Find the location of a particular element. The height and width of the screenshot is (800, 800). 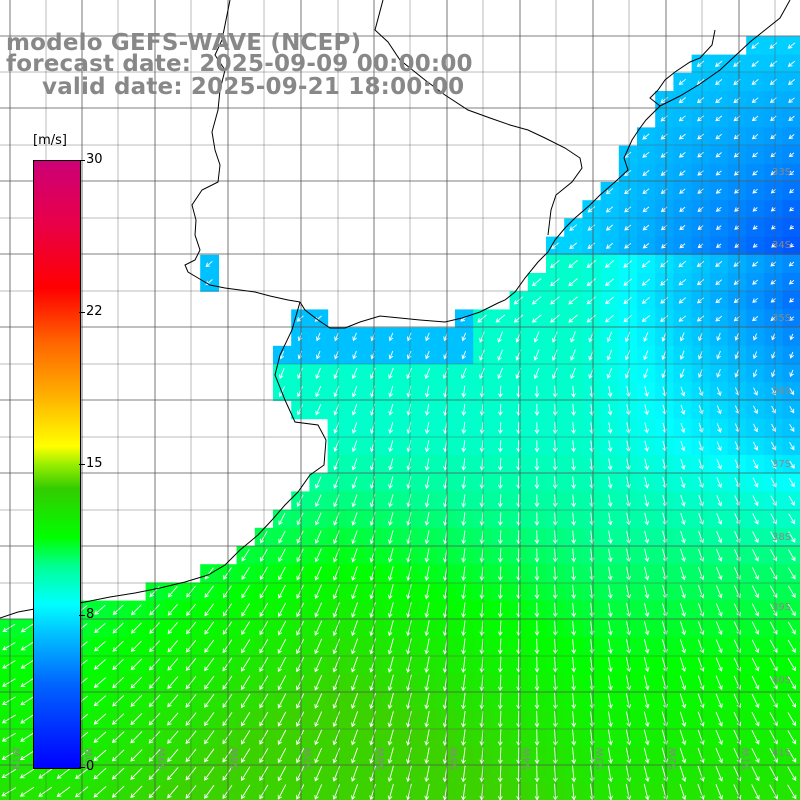

colorbar is located at coordinates (57, 464).